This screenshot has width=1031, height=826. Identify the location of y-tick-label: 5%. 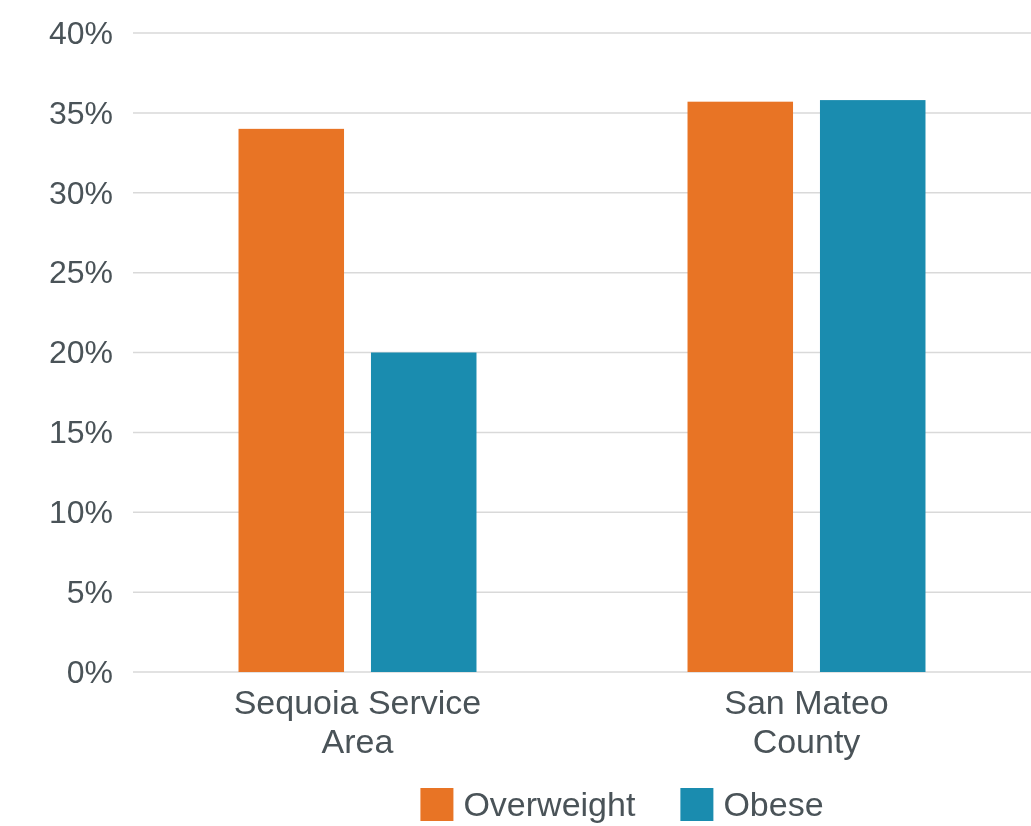
(89, 591).